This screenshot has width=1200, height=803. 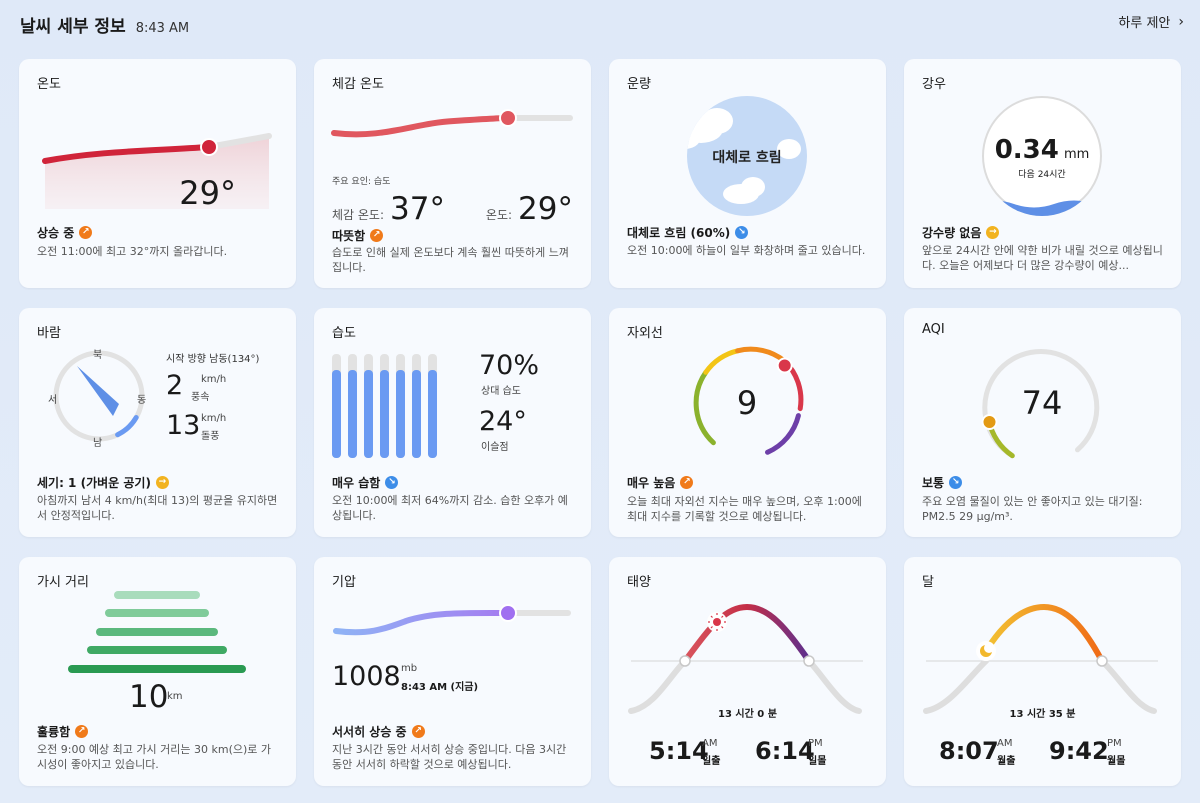 I want to click on temperature-status: 상승 중 ↗, so click(x=65, y=232).